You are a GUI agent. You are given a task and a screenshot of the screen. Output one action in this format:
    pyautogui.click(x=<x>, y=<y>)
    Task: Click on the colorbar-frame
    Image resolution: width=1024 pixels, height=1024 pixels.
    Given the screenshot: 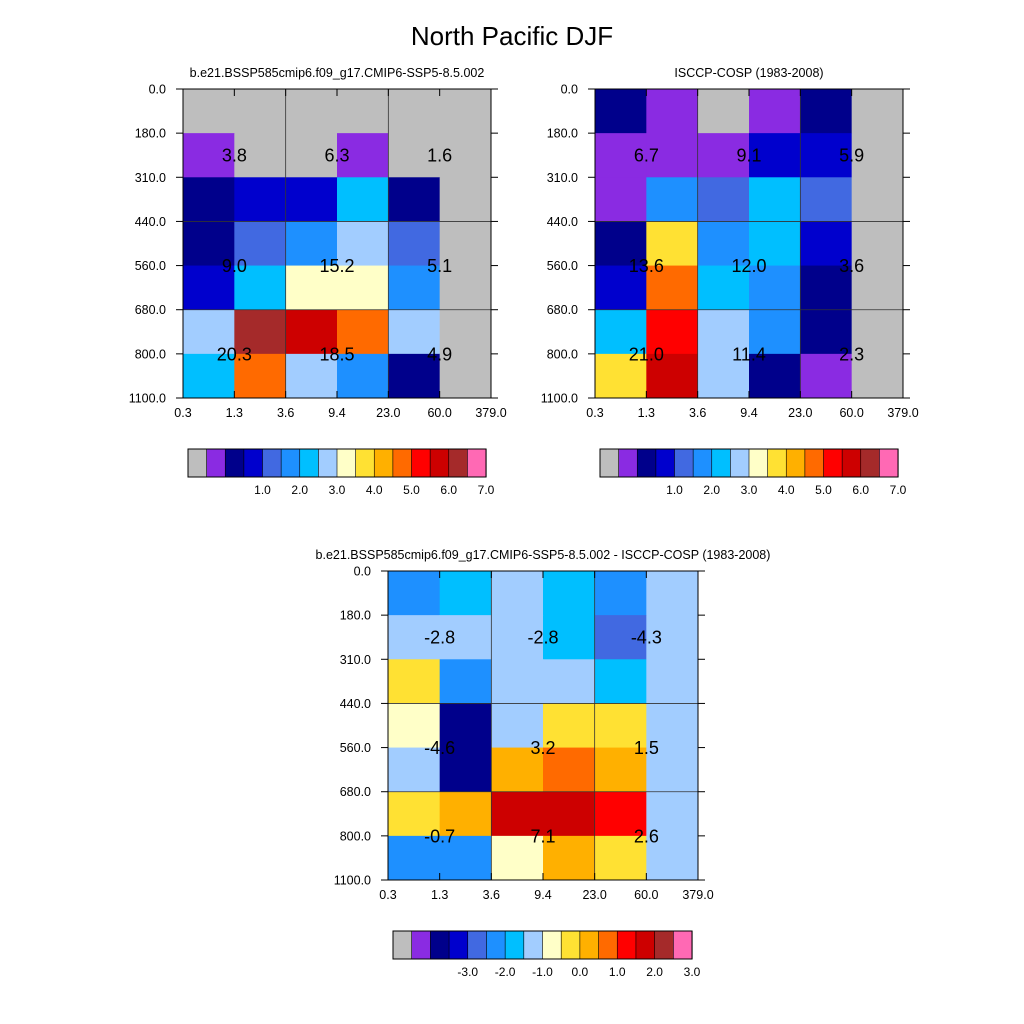 What is the action you would take?
    pyautogui.click(x=337, y=463)
    